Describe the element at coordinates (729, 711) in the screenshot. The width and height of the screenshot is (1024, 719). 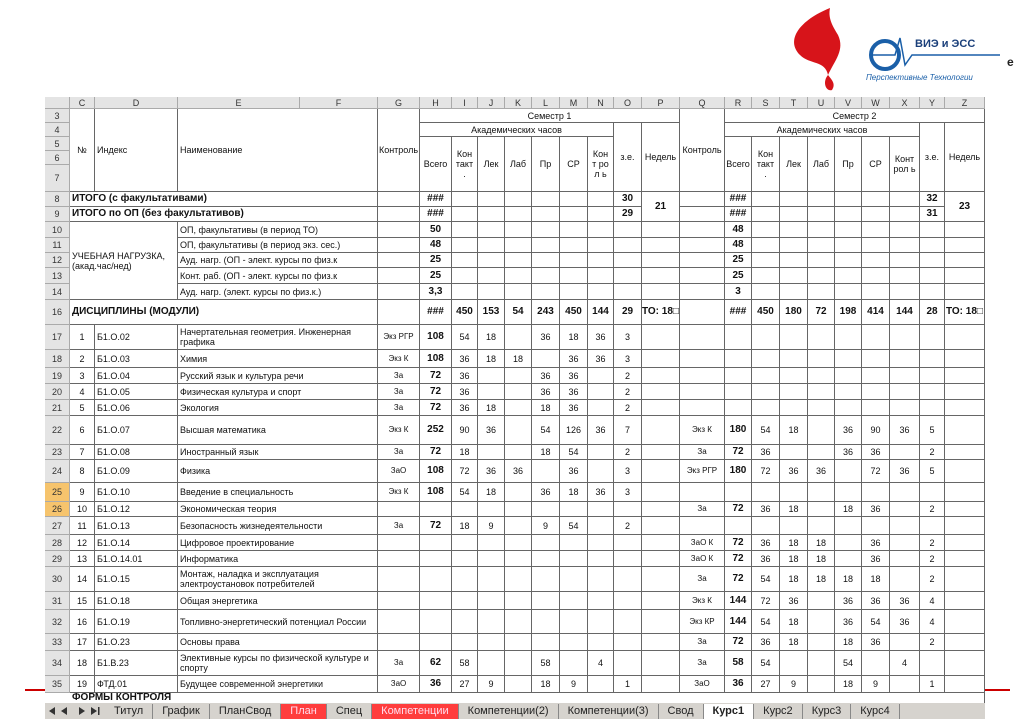
I see `sheet-tab: Курс1` at that location.